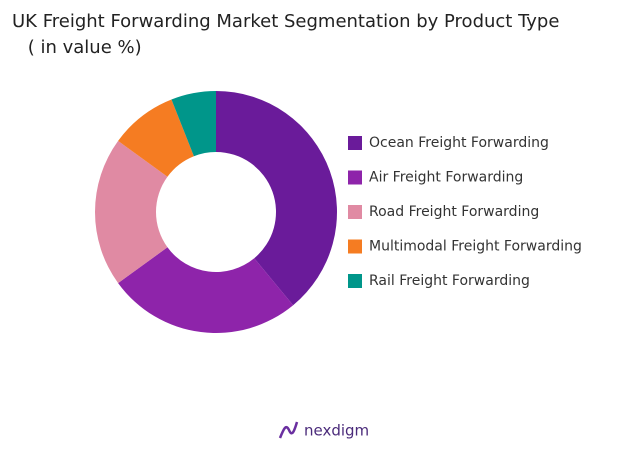  Describe the element at coordinates (449, 281) in the screenshot. I see `legend-label: Rail Freight Forwarding` at that location.